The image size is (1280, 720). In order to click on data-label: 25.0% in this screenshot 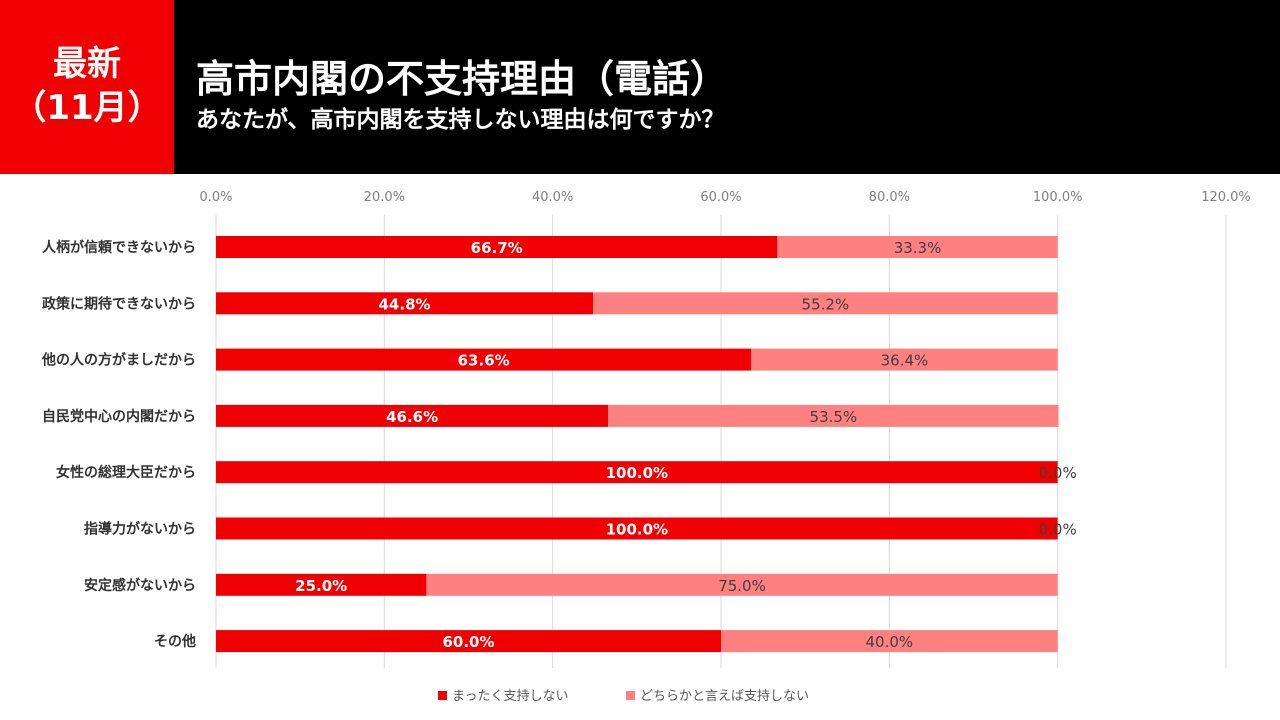, I will do `click(321, 586)`.